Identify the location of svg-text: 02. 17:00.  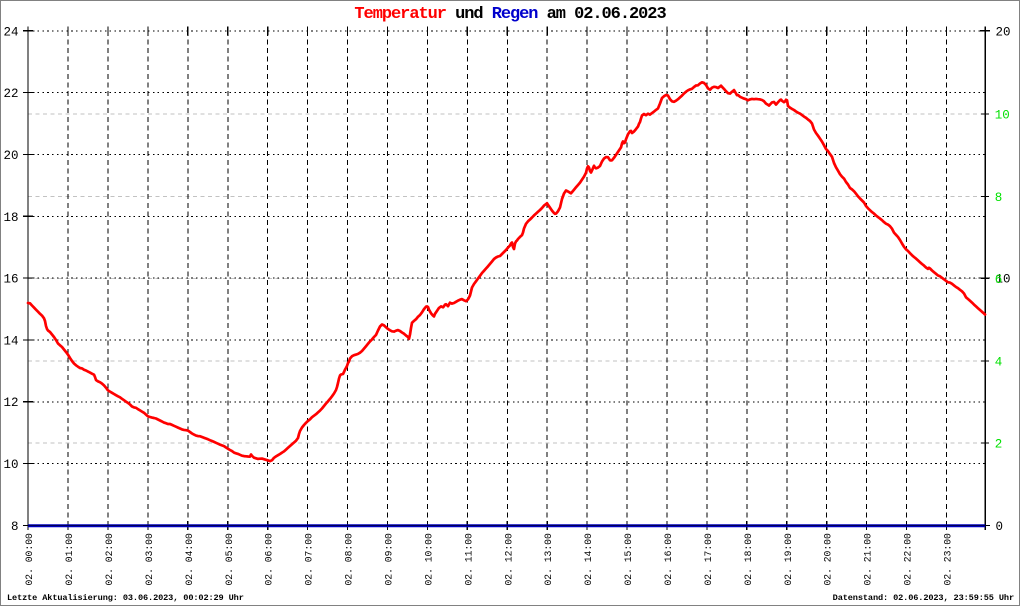
(708, 559).